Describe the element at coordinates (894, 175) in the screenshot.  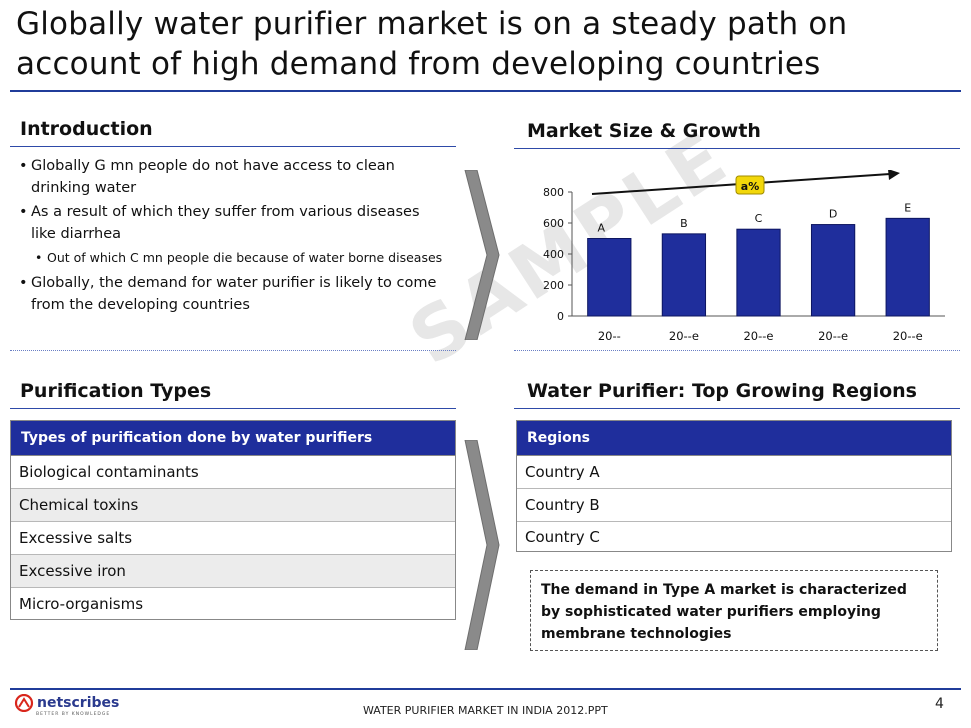
I see `arrow-head-icon` at that location.